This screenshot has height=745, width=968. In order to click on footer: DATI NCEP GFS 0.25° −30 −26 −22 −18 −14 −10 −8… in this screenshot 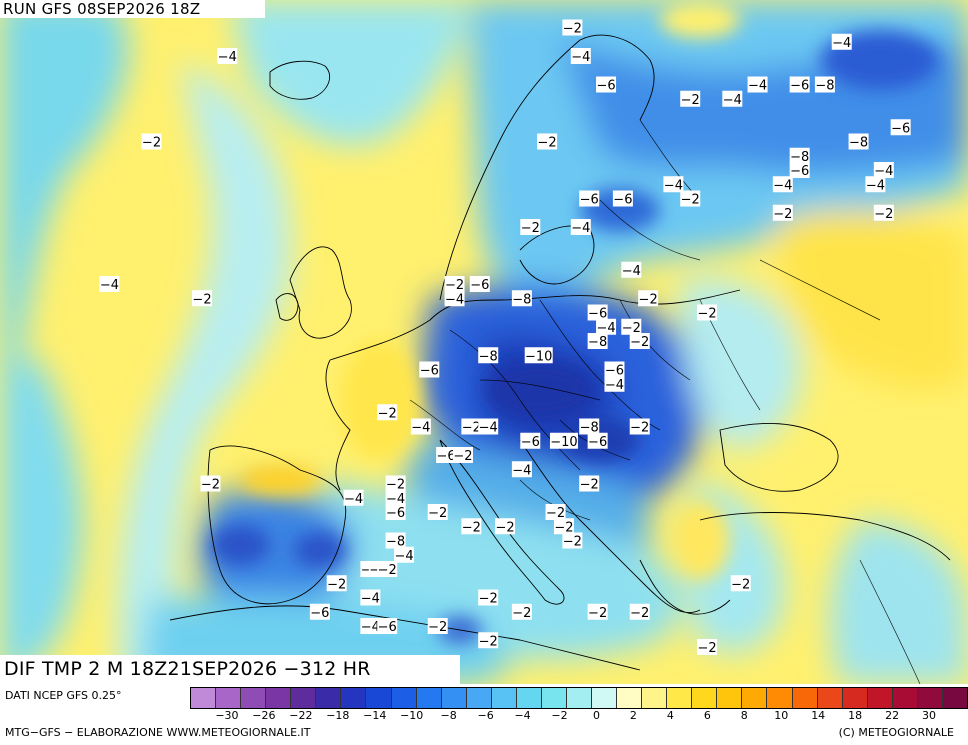, I will do `click(484, 714)`.